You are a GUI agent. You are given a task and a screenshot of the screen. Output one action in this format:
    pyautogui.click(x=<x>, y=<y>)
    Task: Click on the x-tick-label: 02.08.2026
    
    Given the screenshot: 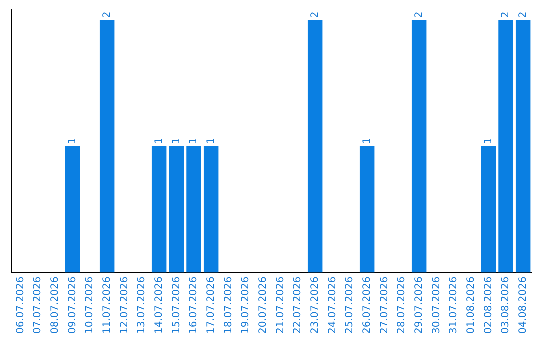 What is the action you would take?
    pyautogui.click(x=488, y=305)
    